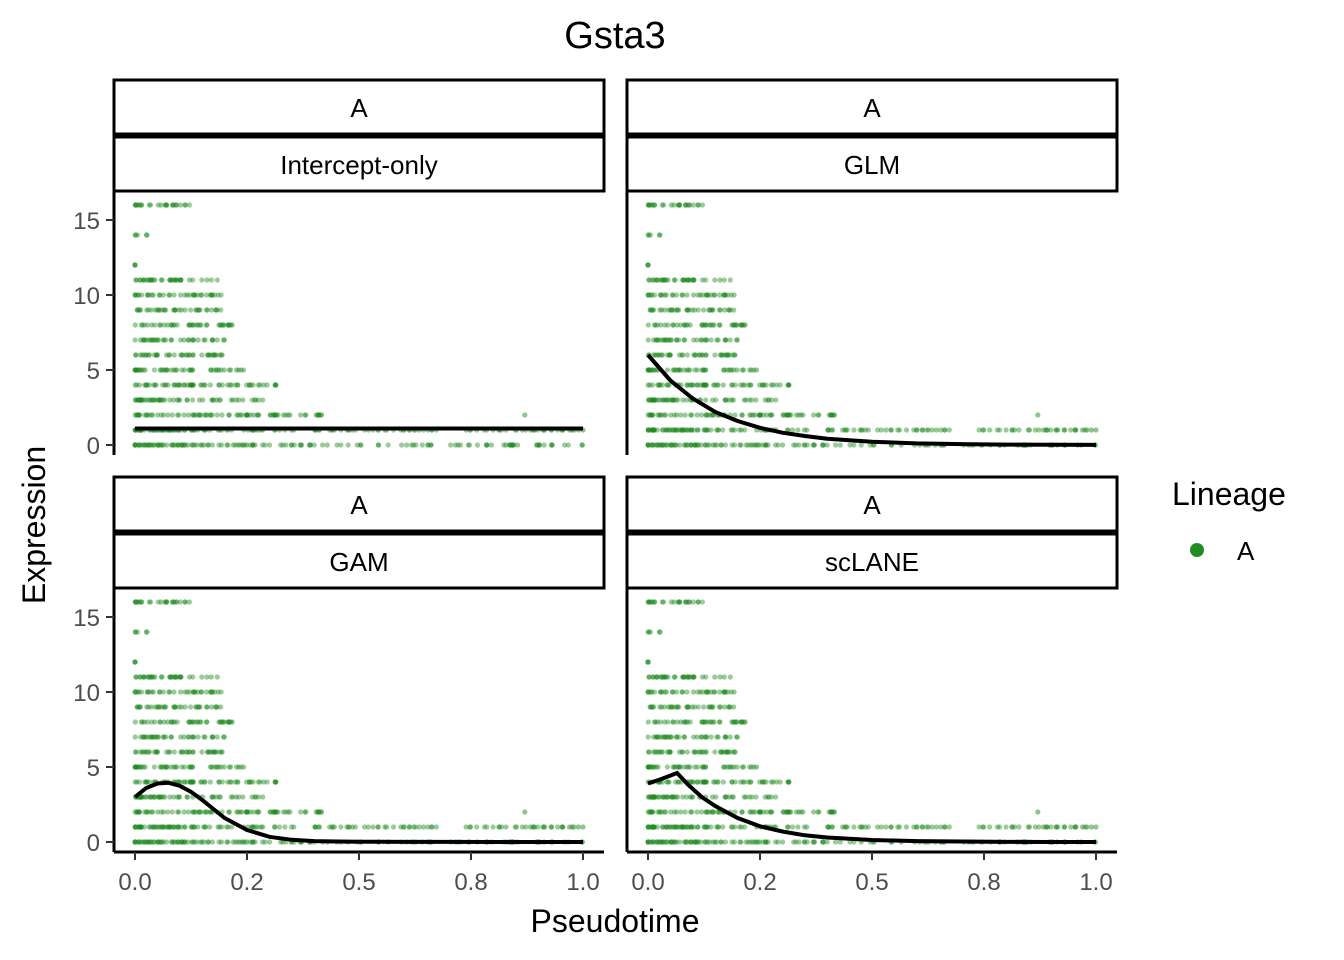  Describe the element at coordinates (358, 882) in the screenshot. I see `x-tick-label: 0.5` at that location.